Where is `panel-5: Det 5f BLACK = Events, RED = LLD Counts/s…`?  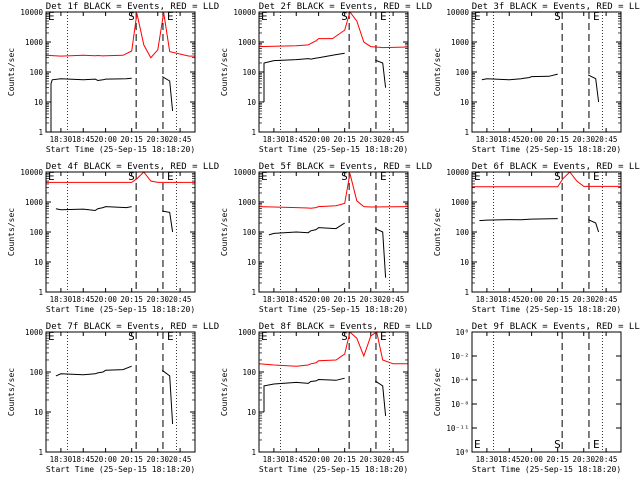
panel-5: Det 5f BLACK = Events, RED = LLD Counts/s… is located at coordinates (326, 238).